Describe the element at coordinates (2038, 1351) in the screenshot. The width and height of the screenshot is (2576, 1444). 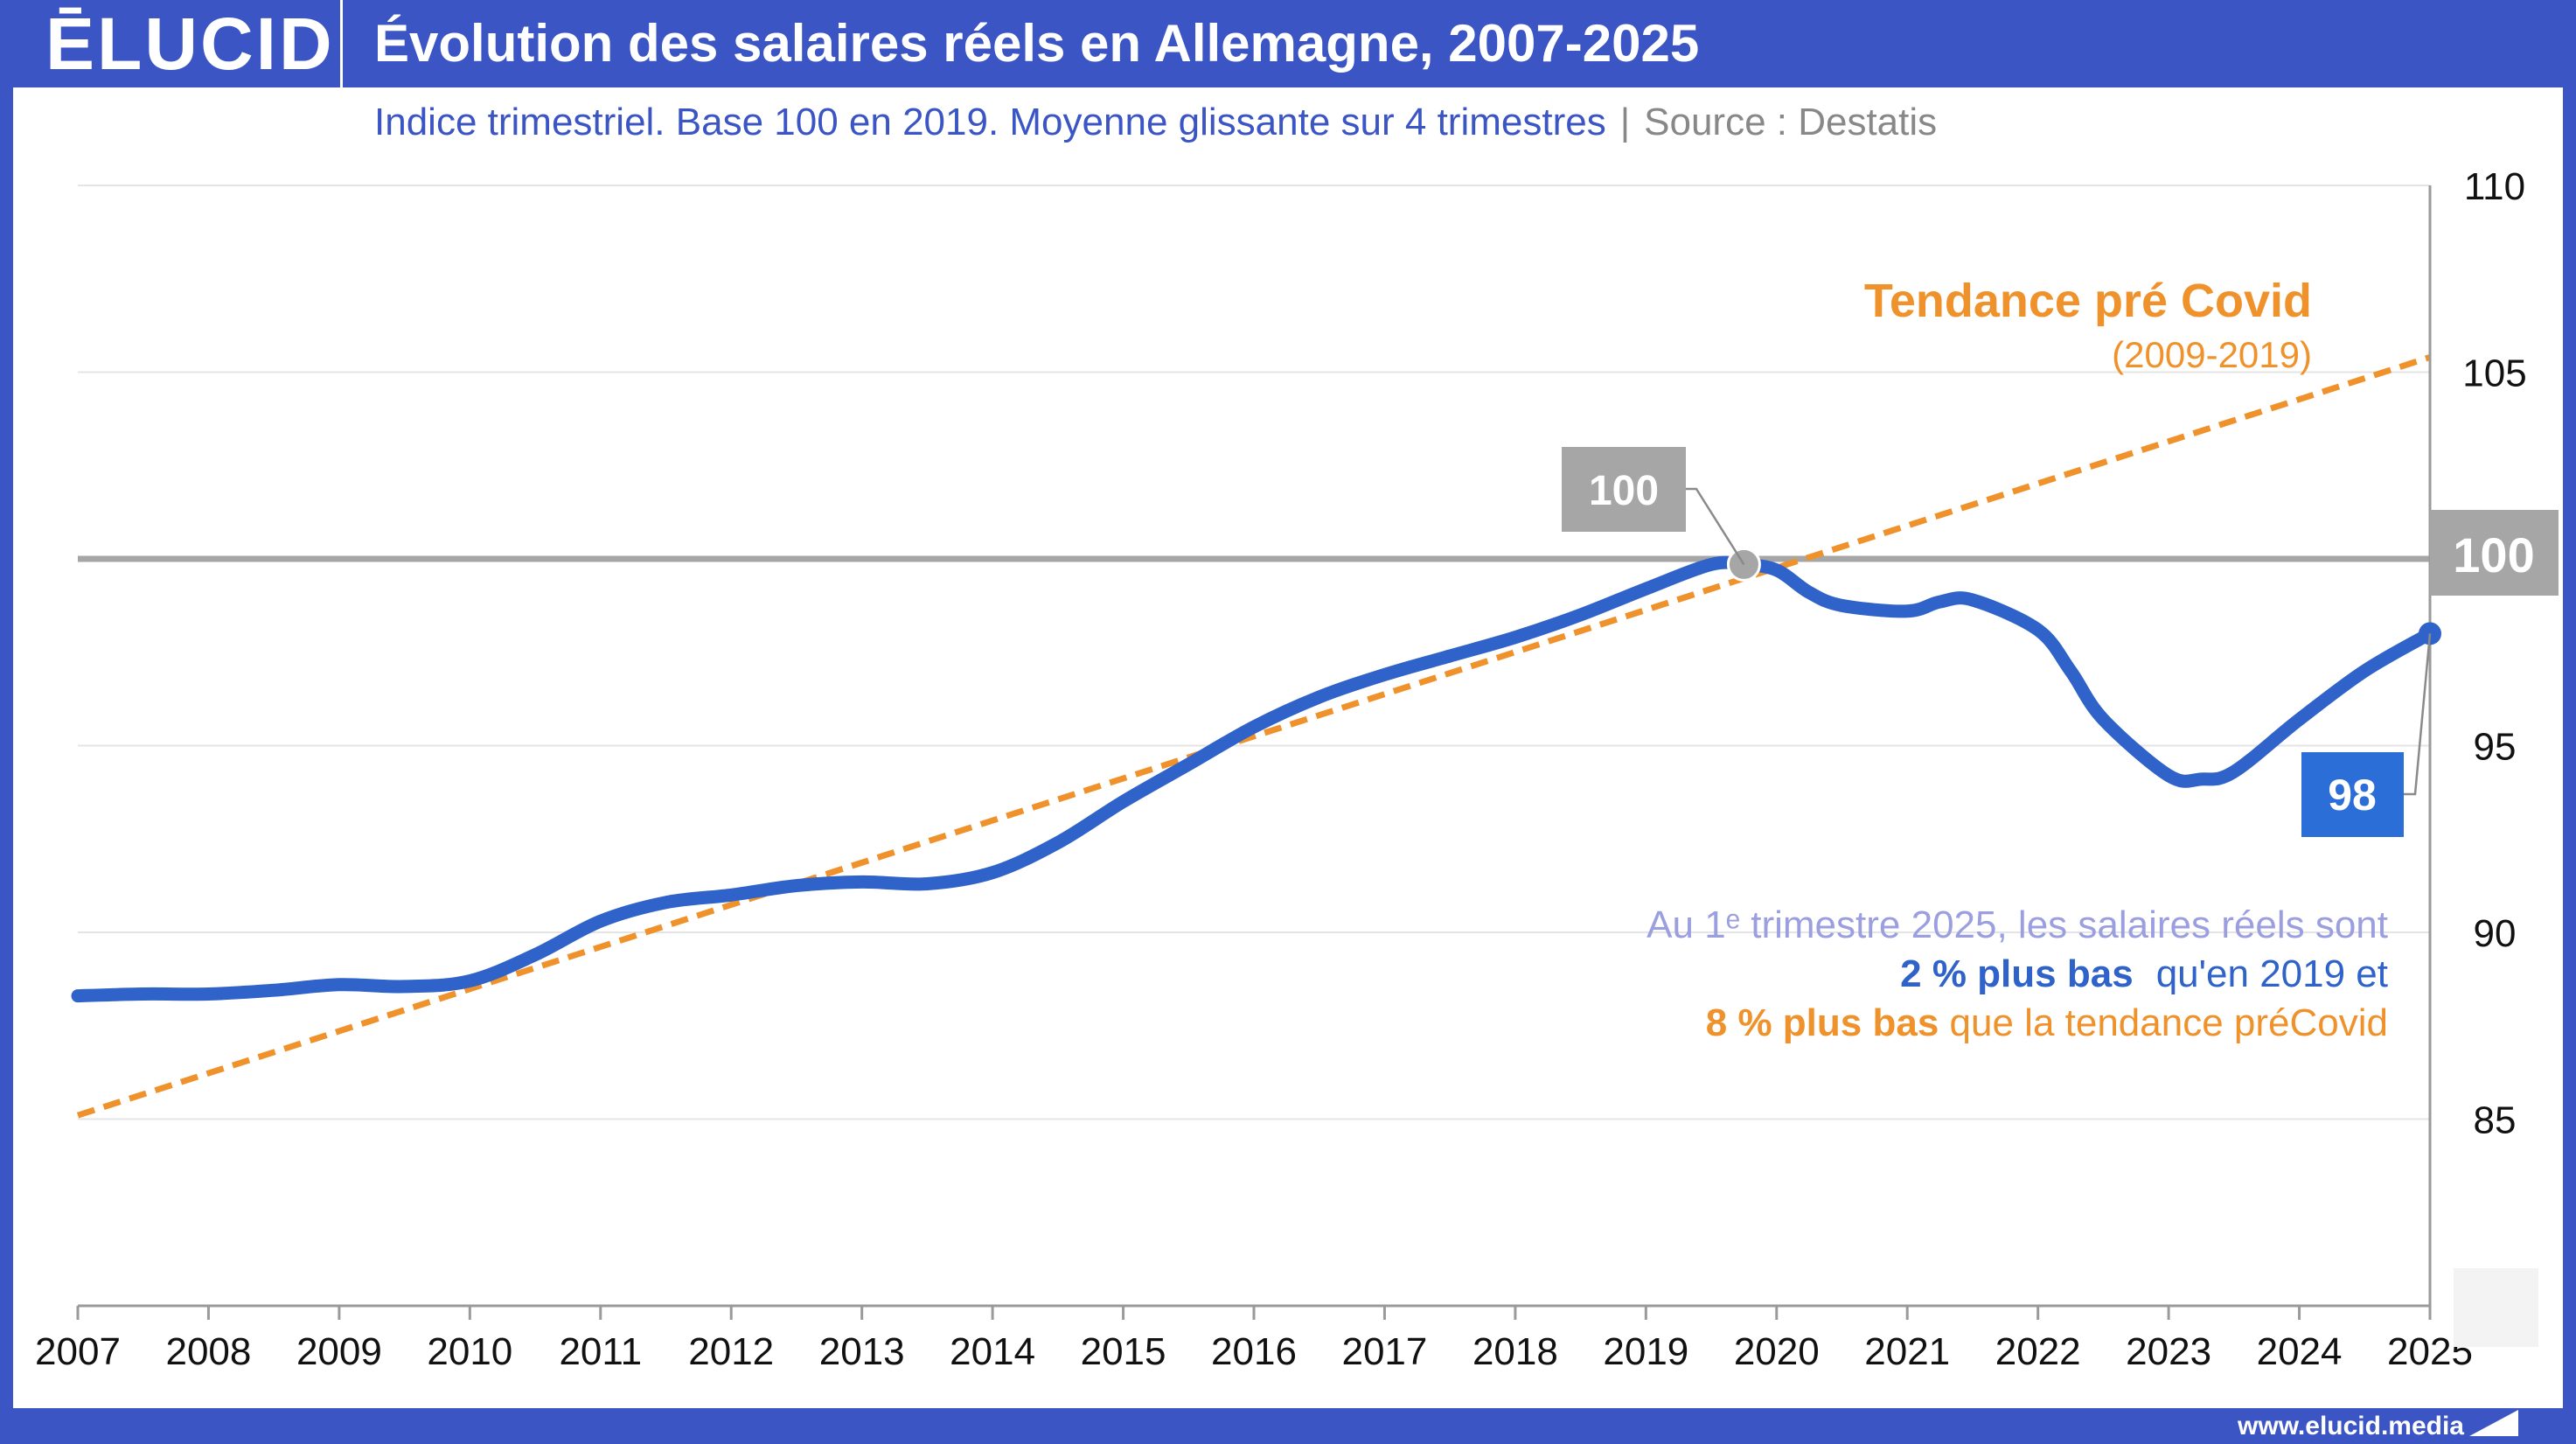
I see `x-tick-label: 2022` at that location.